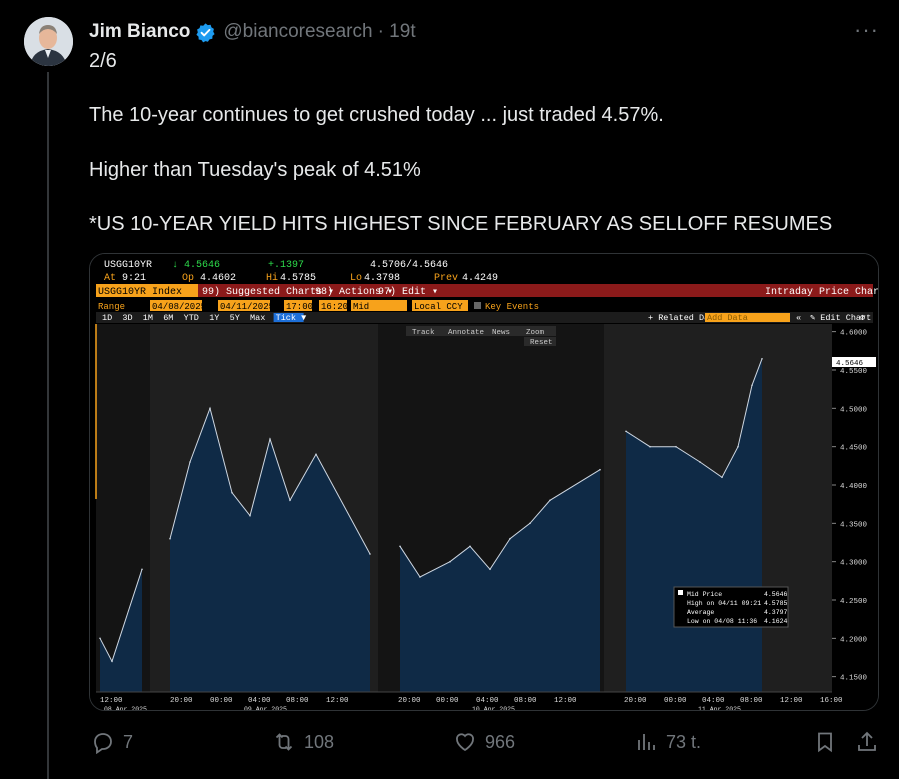  What do you see at coordinates (188, 278) in the screenshot?
I see `open-label: Op` at bounding box center [188, 278].